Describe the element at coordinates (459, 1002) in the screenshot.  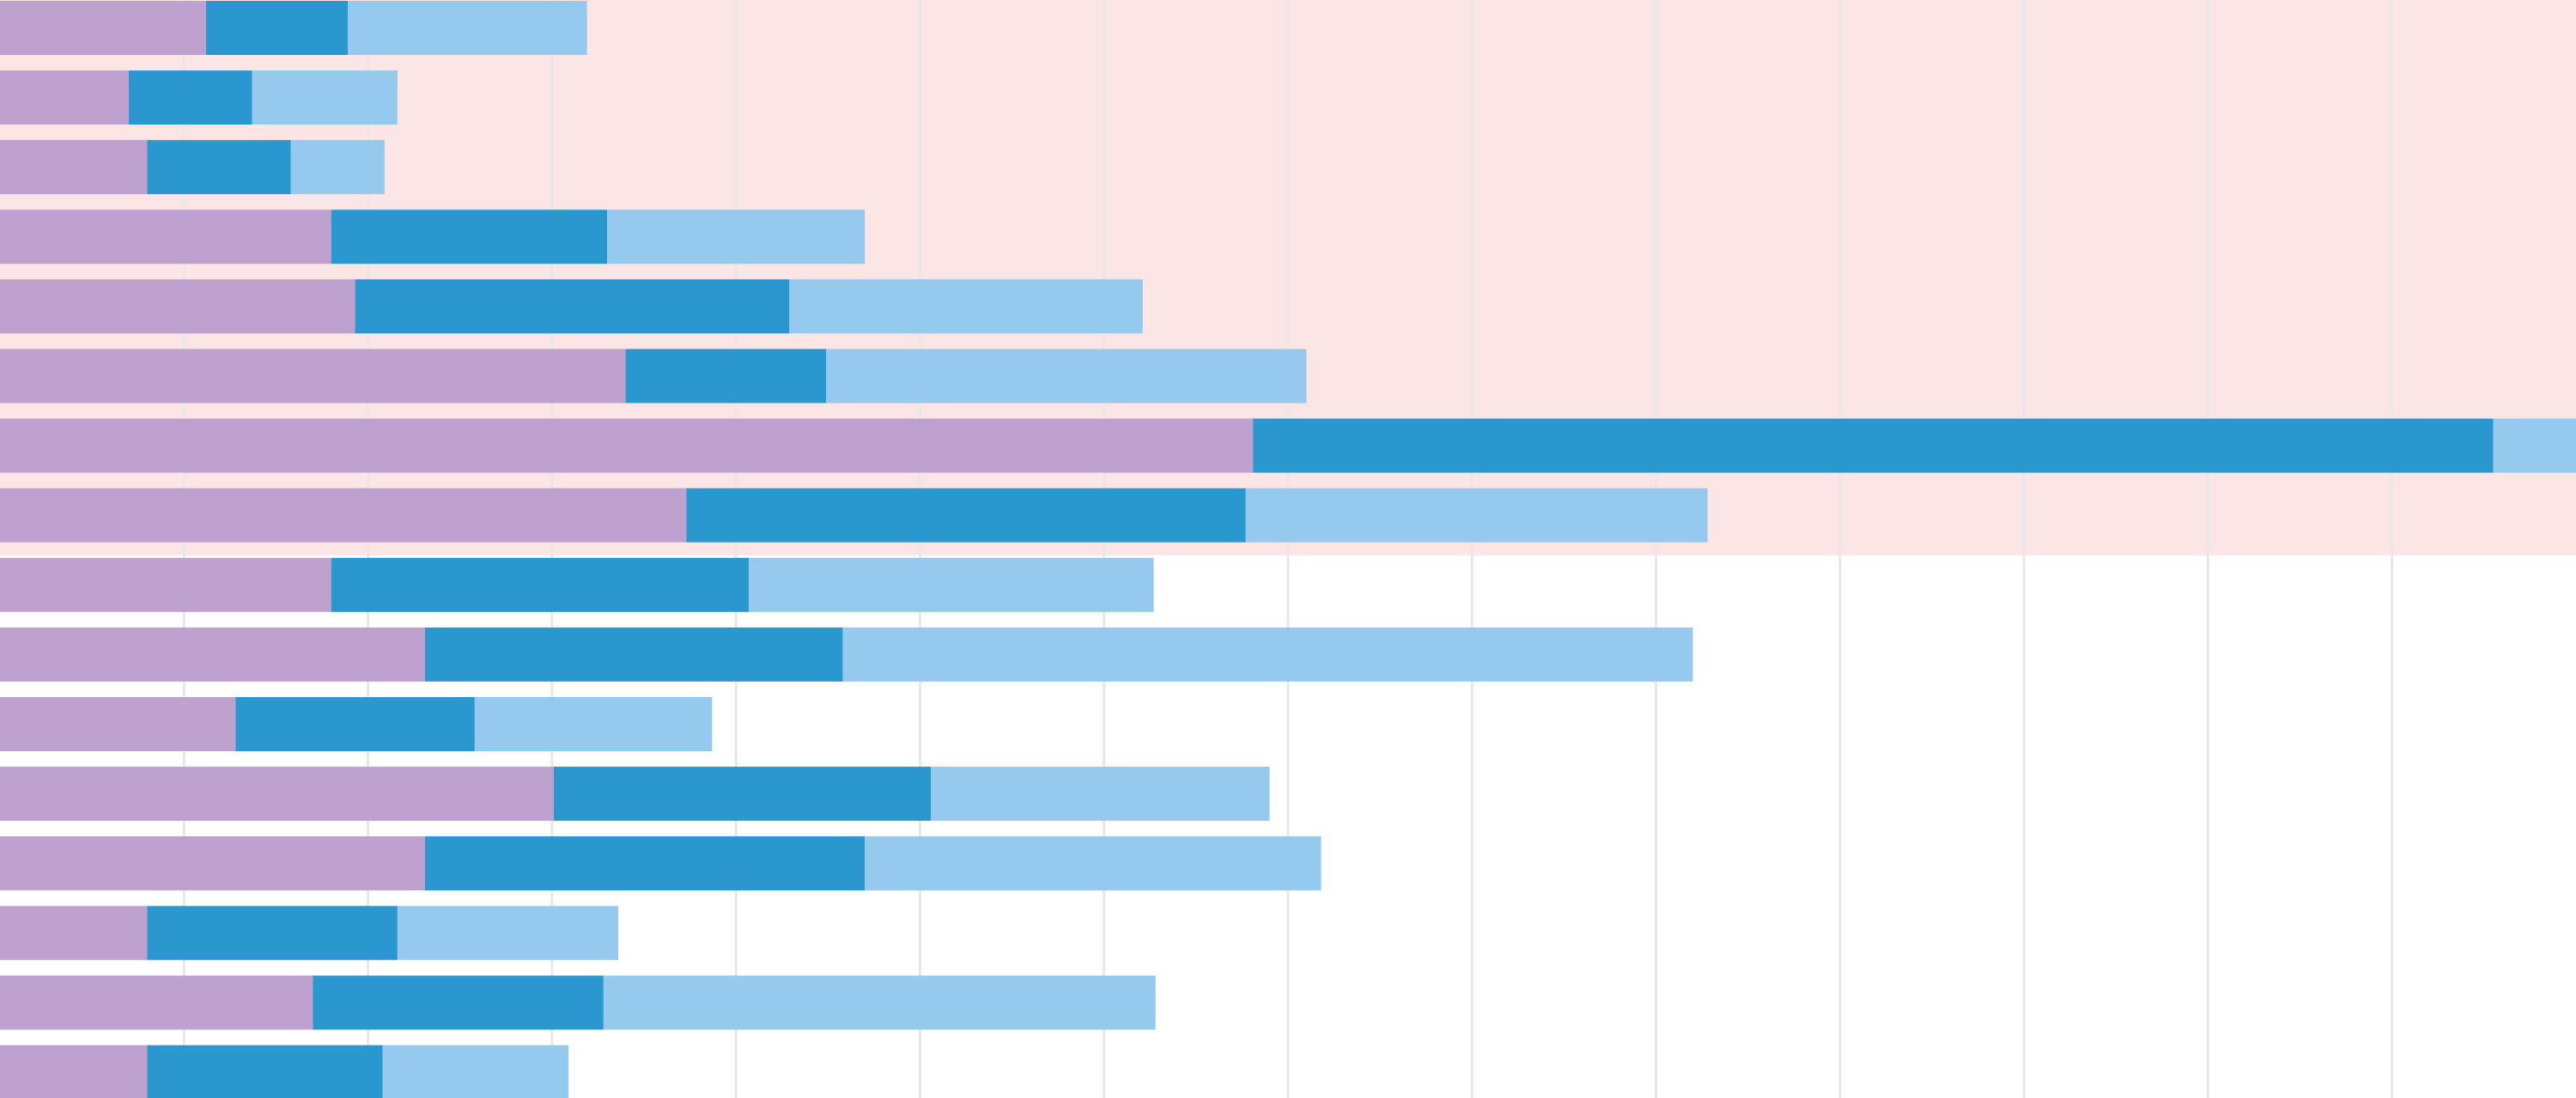
I see `bar-segment-row15-series2` at that location.